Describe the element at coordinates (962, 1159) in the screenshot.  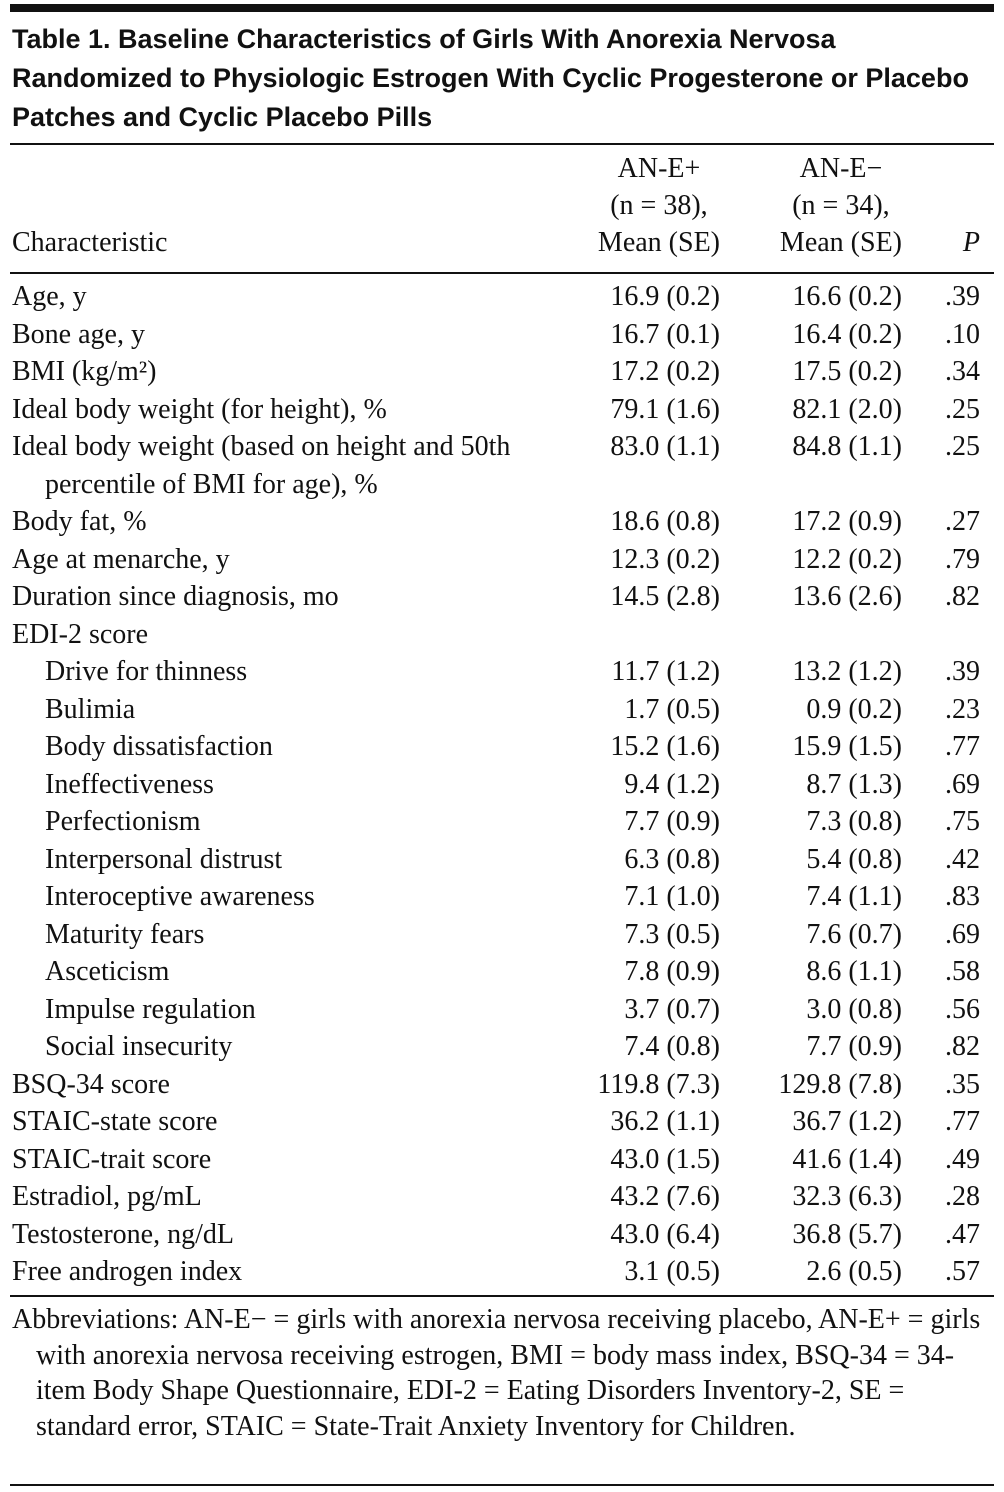
I see `cell: .49` at that location.